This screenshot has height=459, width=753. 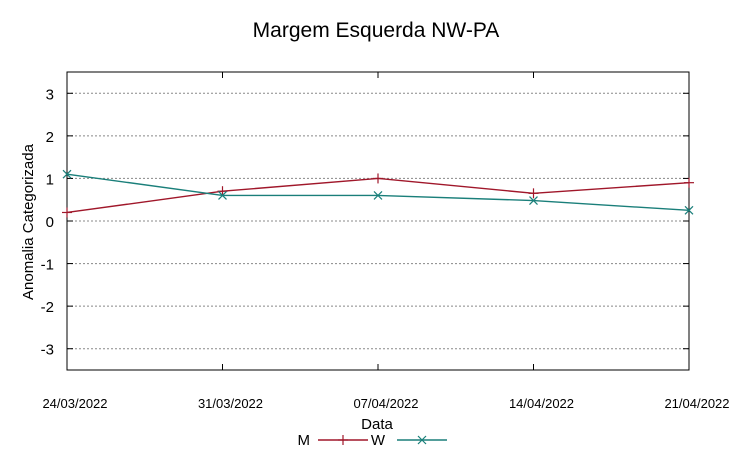 What do you see at coordinates (541, 403) in the screenshot?
I see `x-tick-label: 14/04/2022` at bounding box center [541, 403].